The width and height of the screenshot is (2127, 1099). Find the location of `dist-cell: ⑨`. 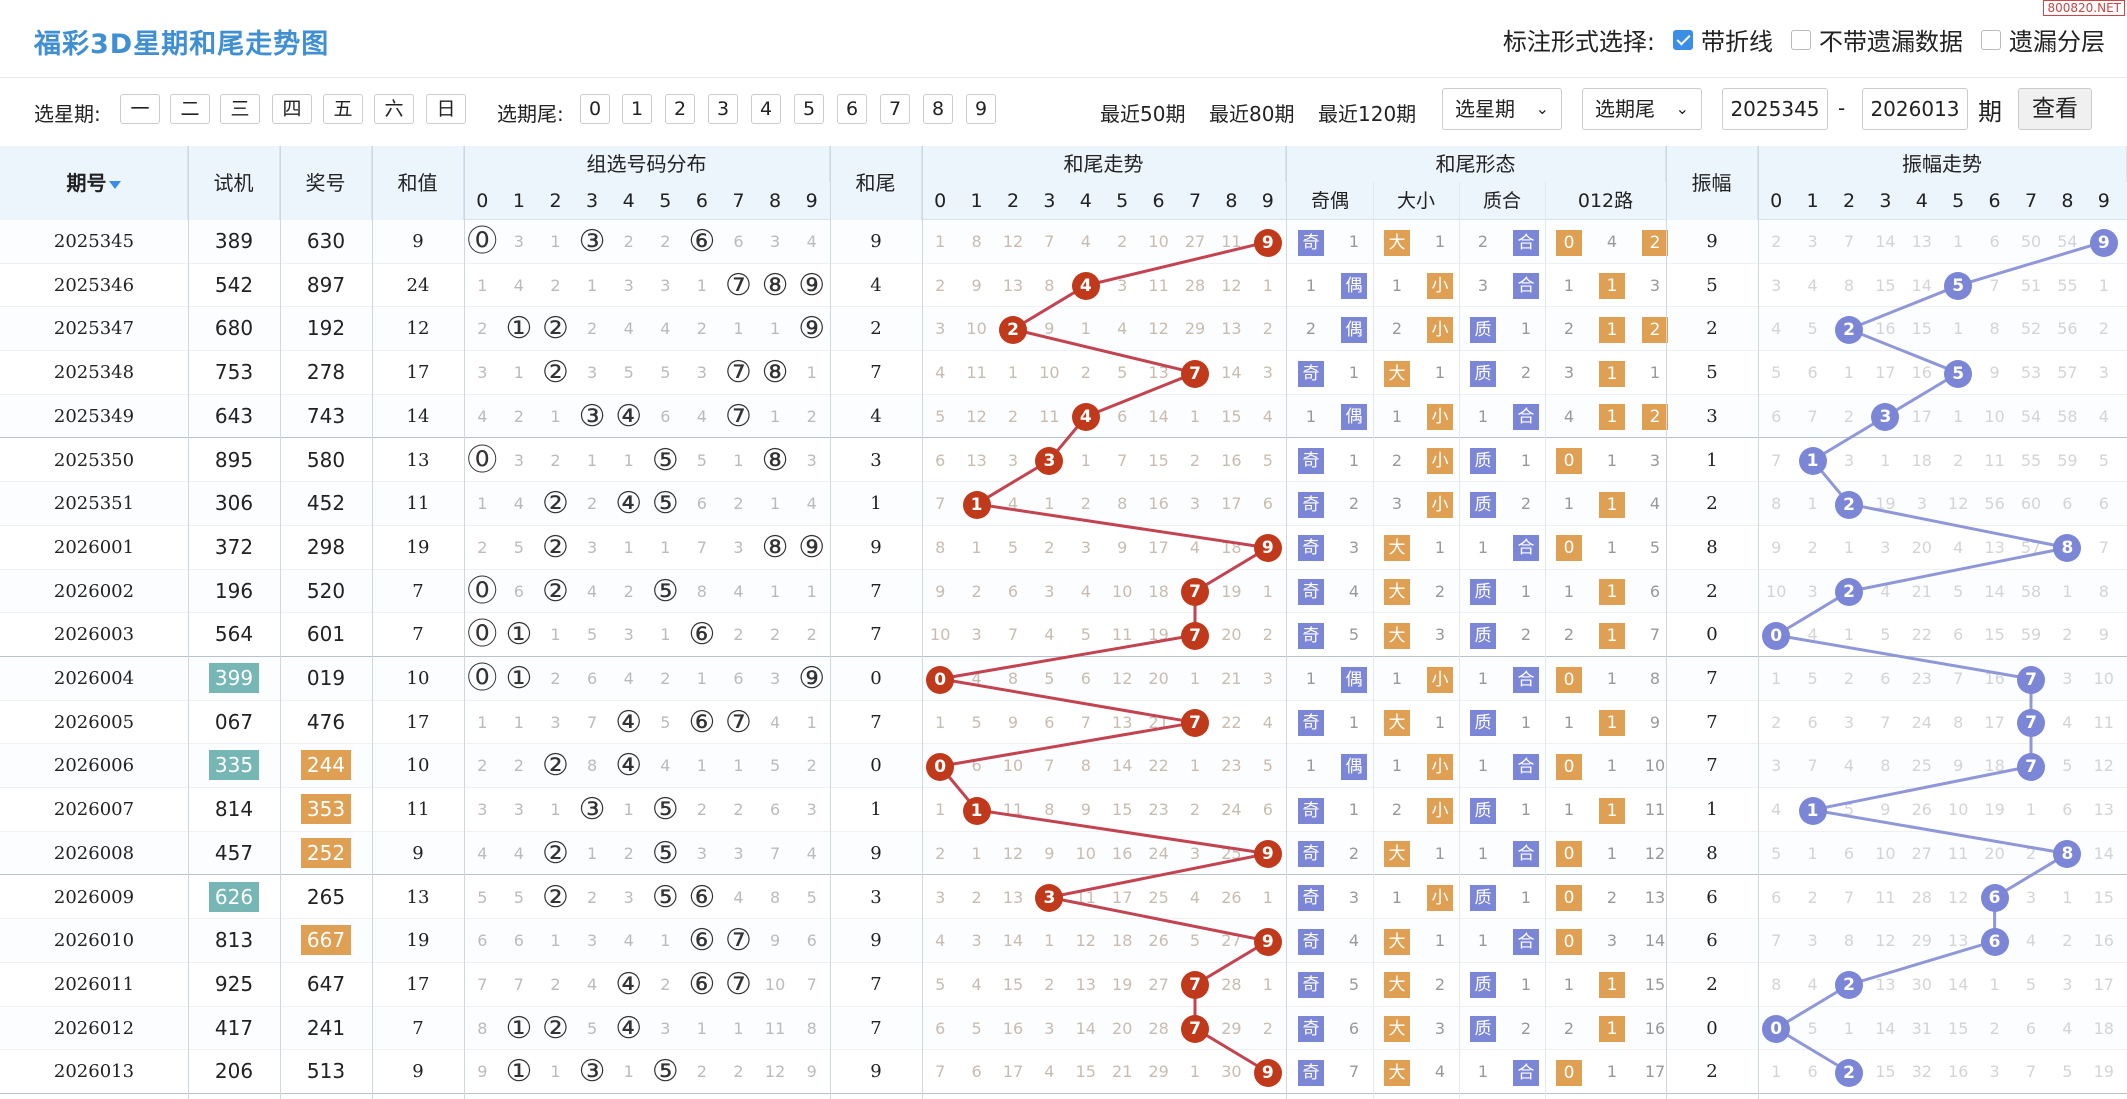

dist-cell: ⑨ is located at coordinates (812, 547).